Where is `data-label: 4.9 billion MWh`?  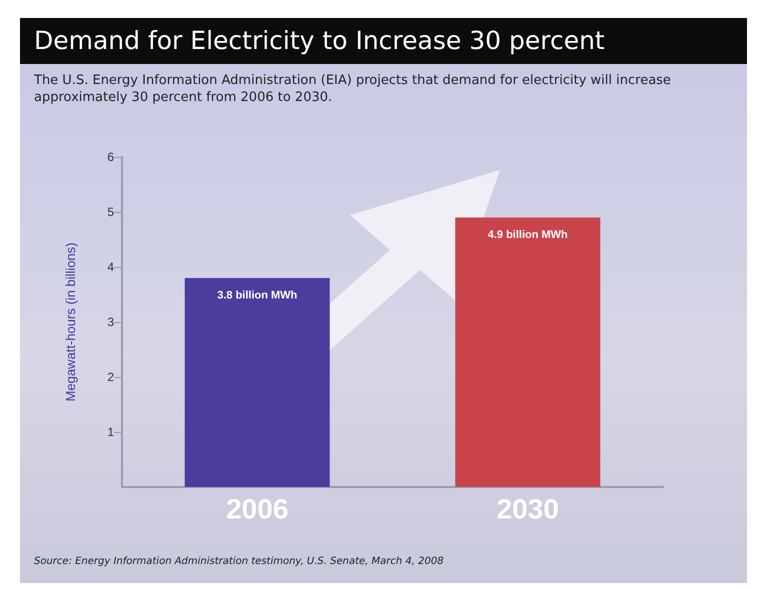 data-label: 4.9 billion MWh is located at coordinates (528, 235).